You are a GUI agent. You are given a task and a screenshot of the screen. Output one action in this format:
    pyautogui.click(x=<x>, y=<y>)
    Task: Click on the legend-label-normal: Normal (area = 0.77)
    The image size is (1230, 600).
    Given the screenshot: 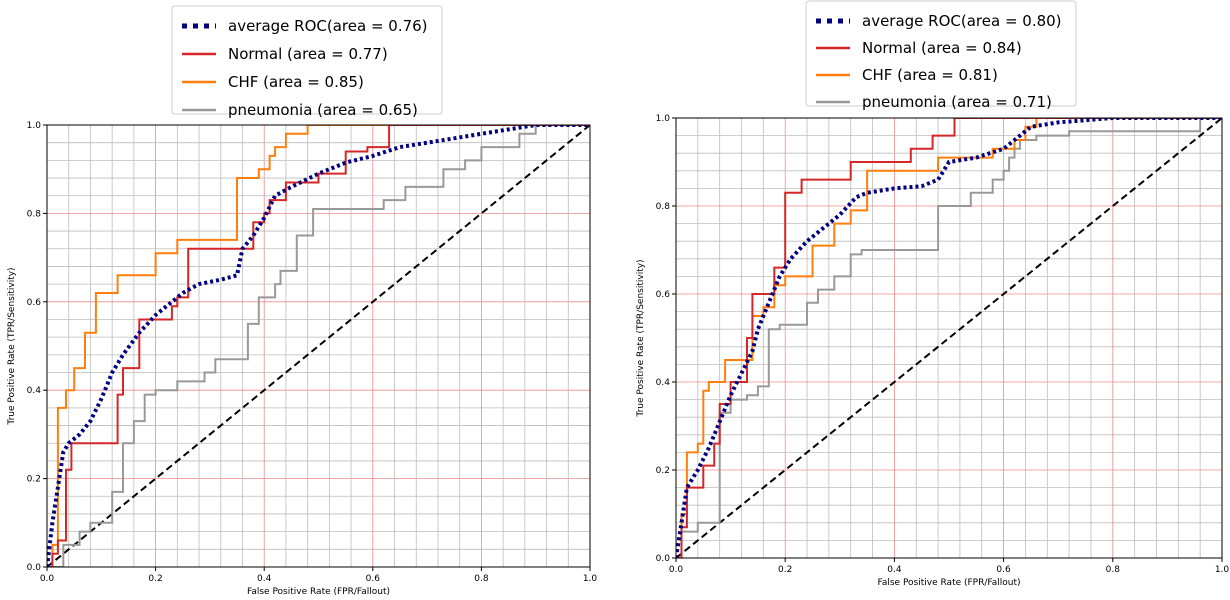 What is the action you would take?
    pyautogui.click(x=308, y=54)
    